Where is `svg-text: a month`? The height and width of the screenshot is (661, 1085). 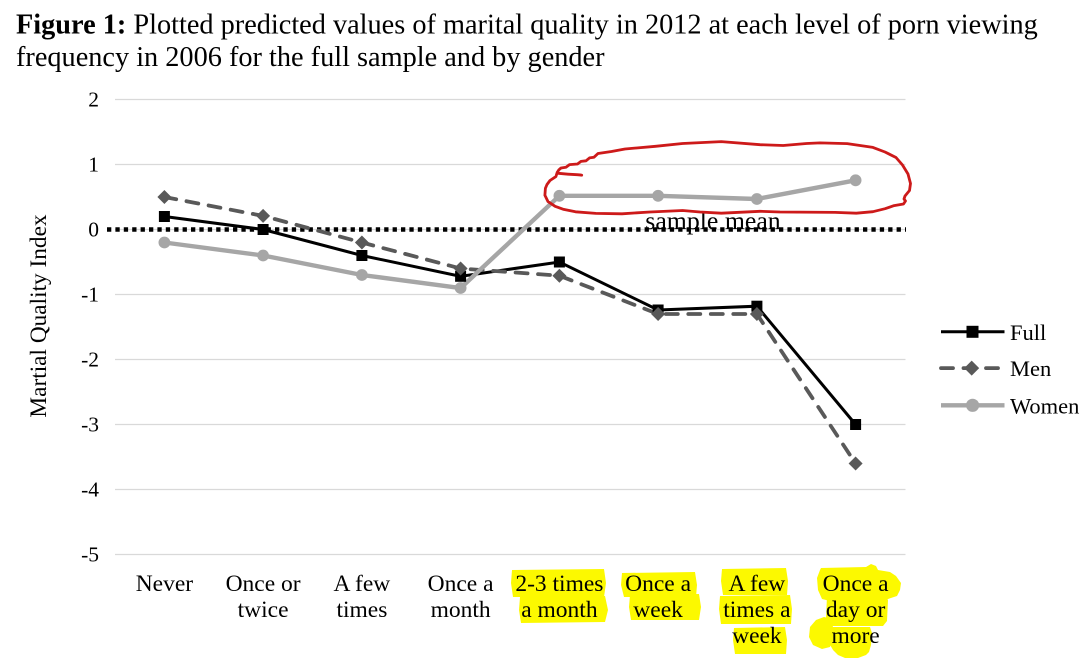 svg-text: a month is located at coordinates (559, 610).